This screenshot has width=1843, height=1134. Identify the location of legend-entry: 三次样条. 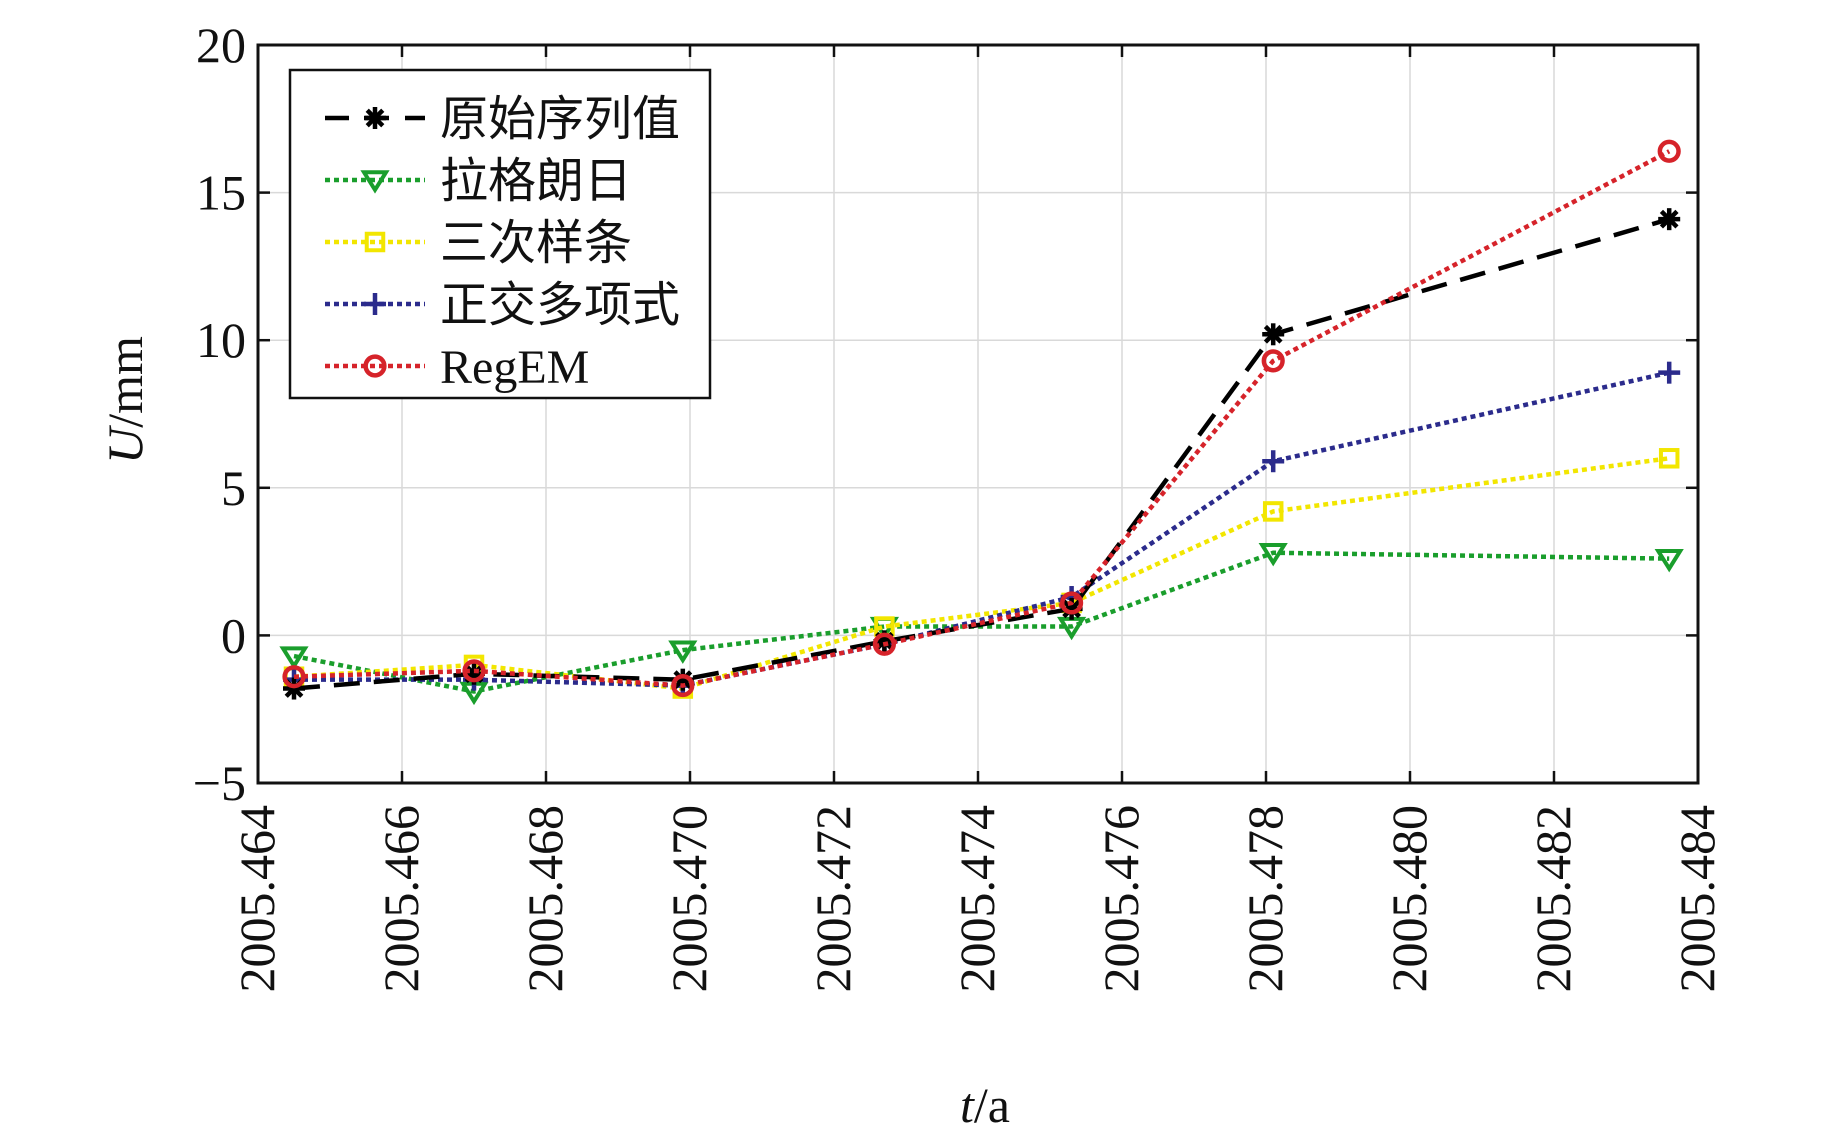
(478, 243).